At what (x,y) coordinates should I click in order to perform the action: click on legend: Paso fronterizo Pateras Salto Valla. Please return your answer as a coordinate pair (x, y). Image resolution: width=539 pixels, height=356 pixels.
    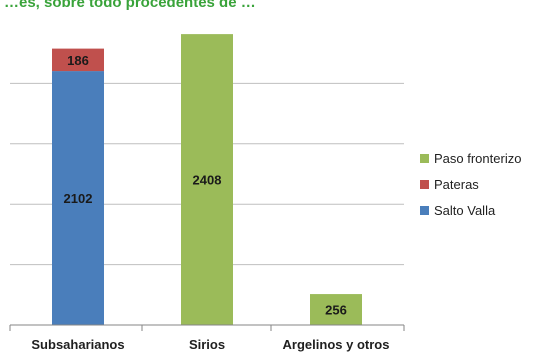
    Looking at the image, I should click on (470, 184).